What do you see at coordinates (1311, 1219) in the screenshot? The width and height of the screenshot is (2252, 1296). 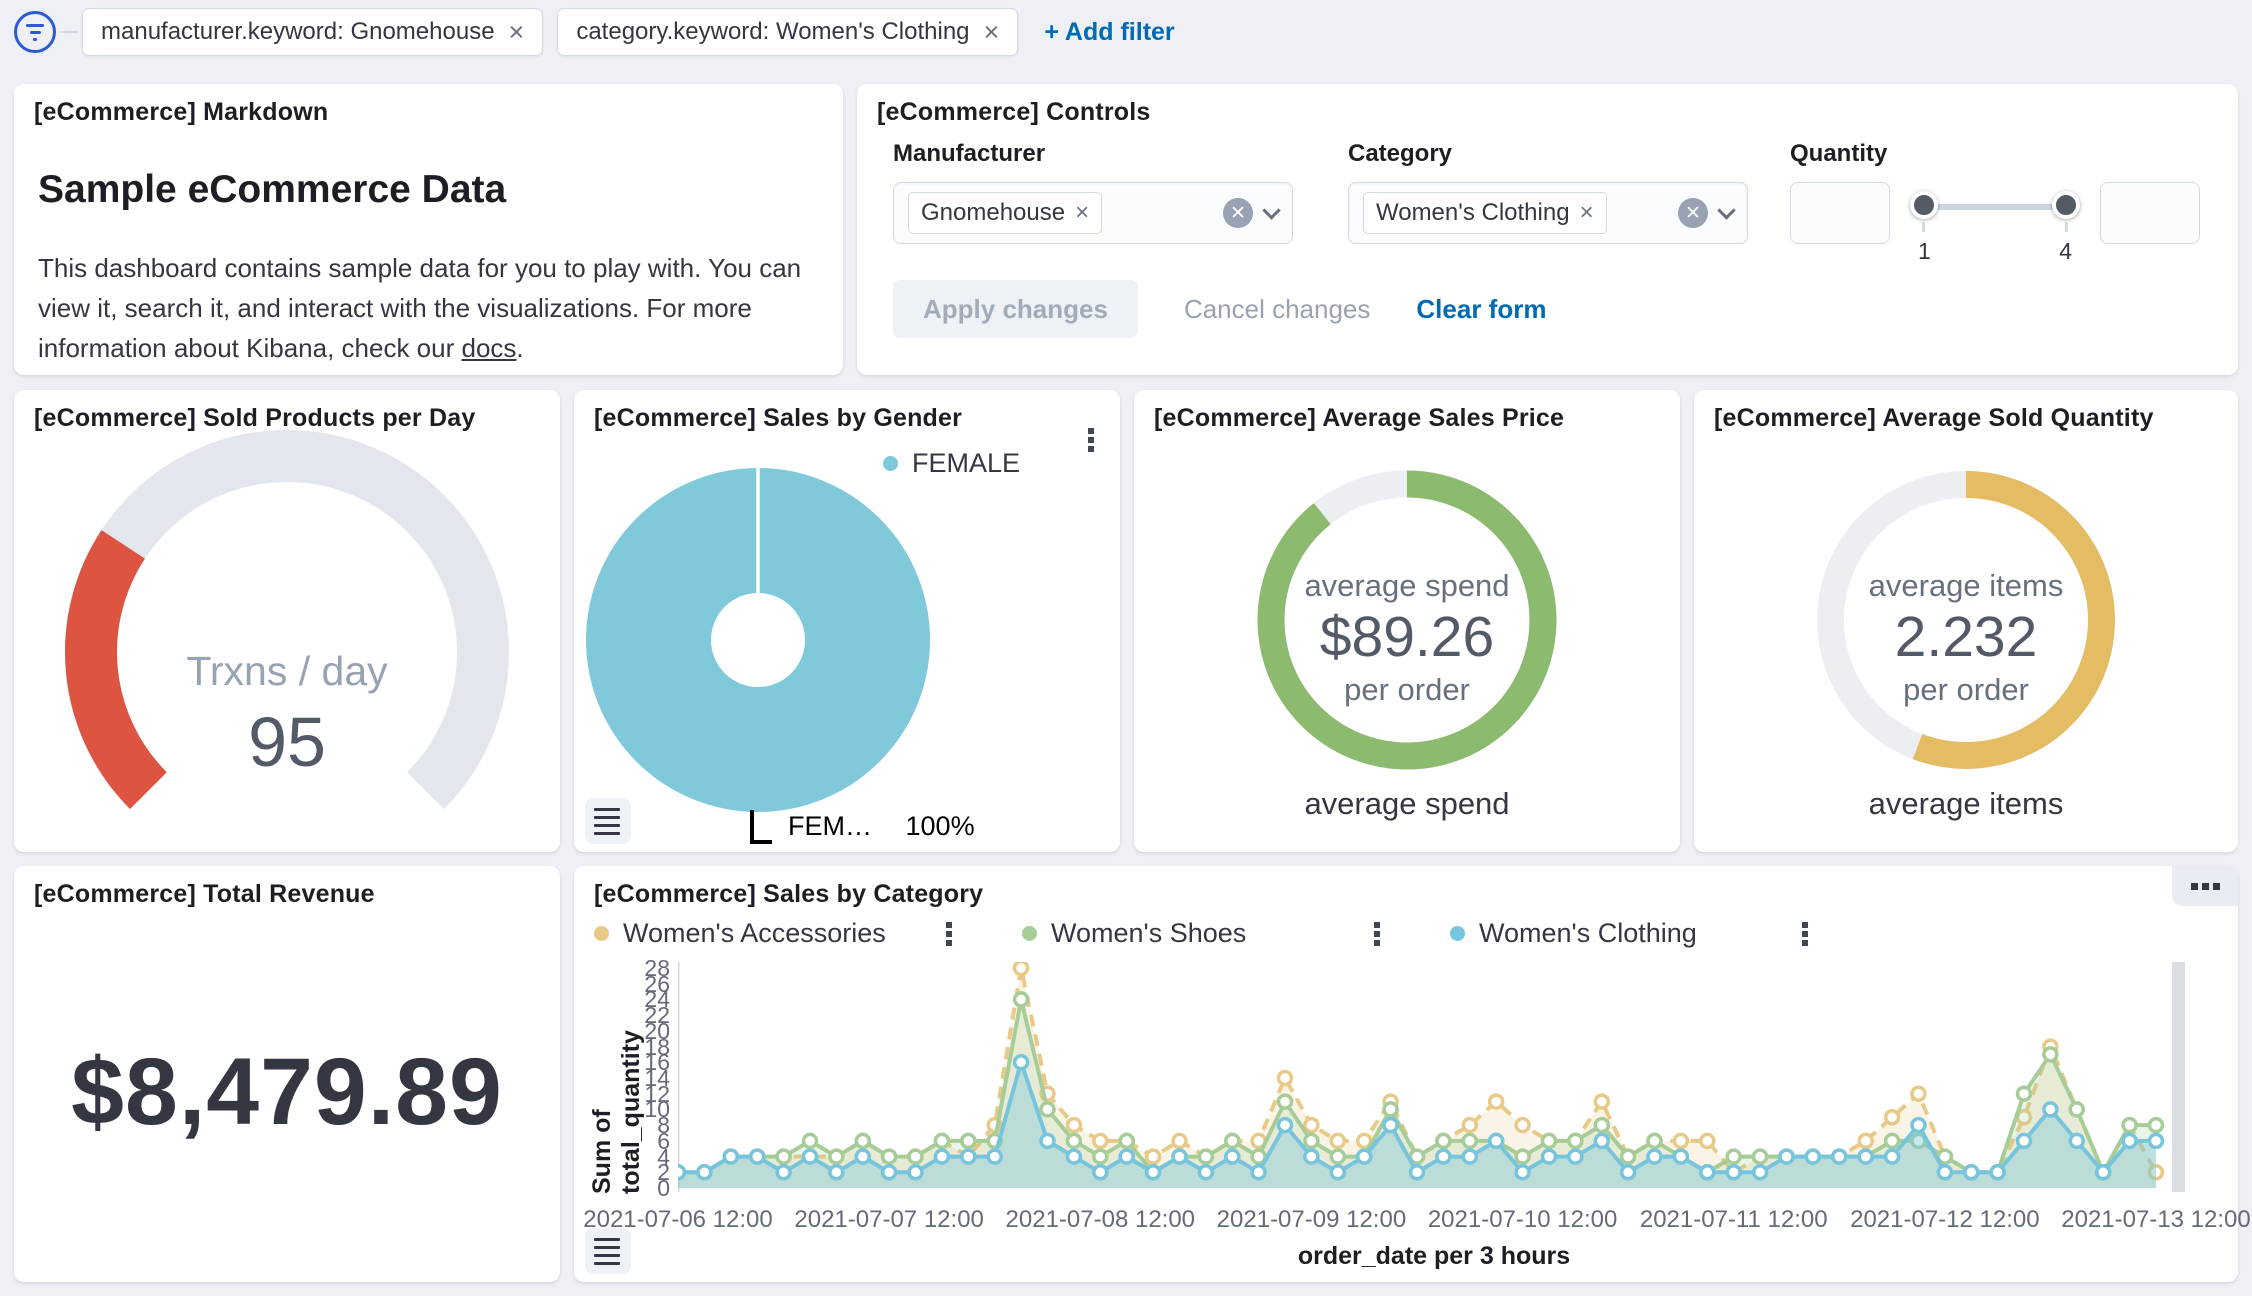 I see `x-tick-label: 2021-07-09 12:00` at bounding box center [1311, 1219].